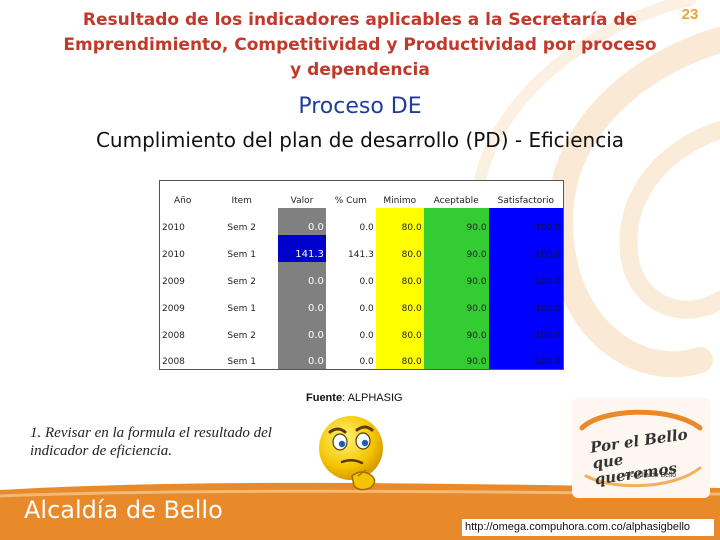 This screenshot has width=720, height=540. What do you see at coordinates (362, 221) in the screenshot?
I see `table-row: 2010 Sem 2 0.0 0.0 80.0 90.0 100.0` at bounding box center [362, 221].